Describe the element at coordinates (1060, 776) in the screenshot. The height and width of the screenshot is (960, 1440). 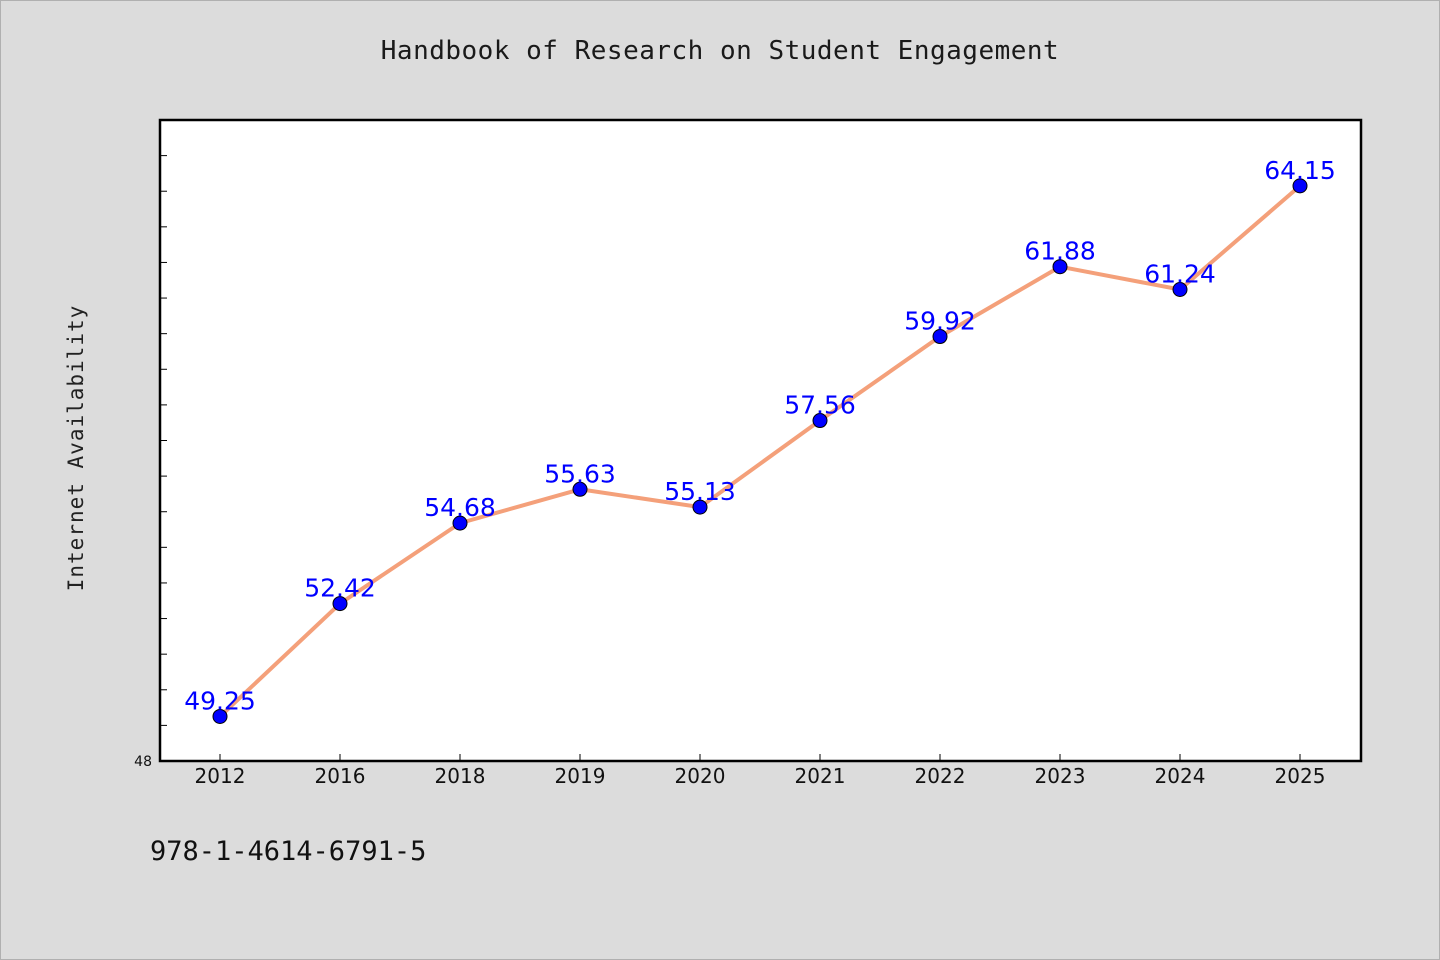
I see `x-tick-label: 2023` at that location.